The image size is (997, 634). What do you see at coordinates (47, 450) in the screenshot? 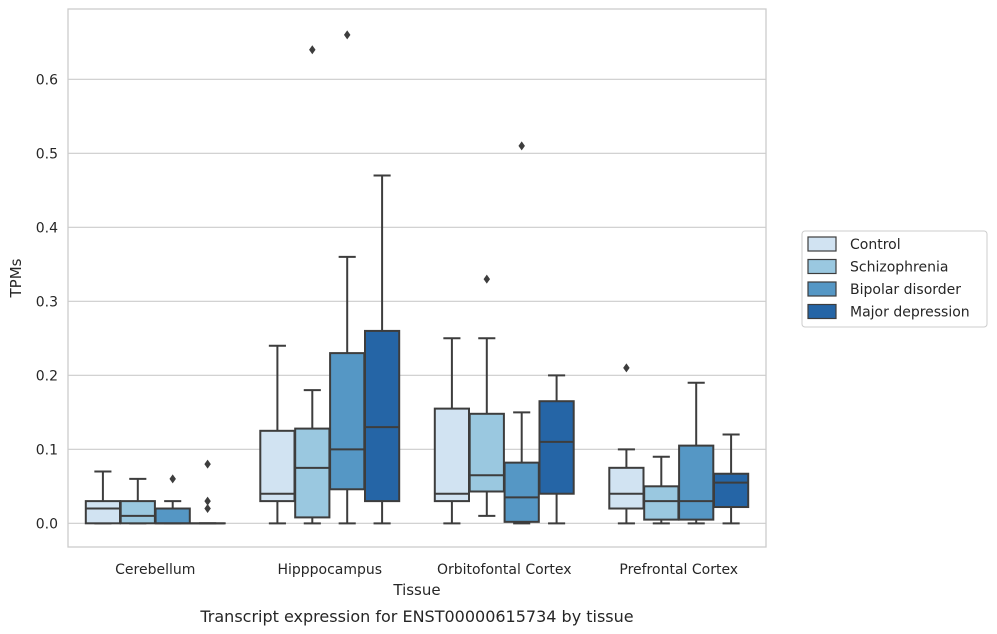
I see `y-tick-label: 0.1` at bounding box center [47, 450].